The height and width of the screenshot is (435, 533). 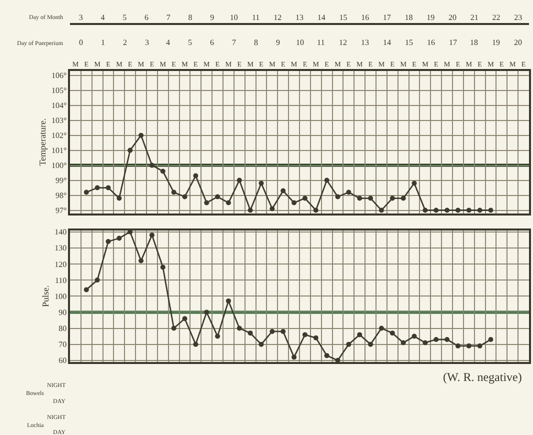 I want to click on y-tick-label: 130, so click(x=60, y=248).